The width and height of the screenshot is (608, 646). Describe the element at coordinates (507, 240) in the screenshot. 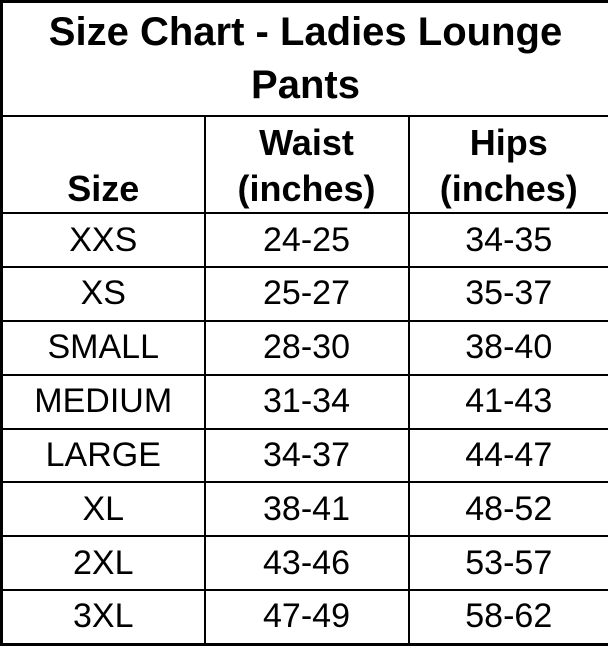

I see `cell-hips: 34-35` at that location.